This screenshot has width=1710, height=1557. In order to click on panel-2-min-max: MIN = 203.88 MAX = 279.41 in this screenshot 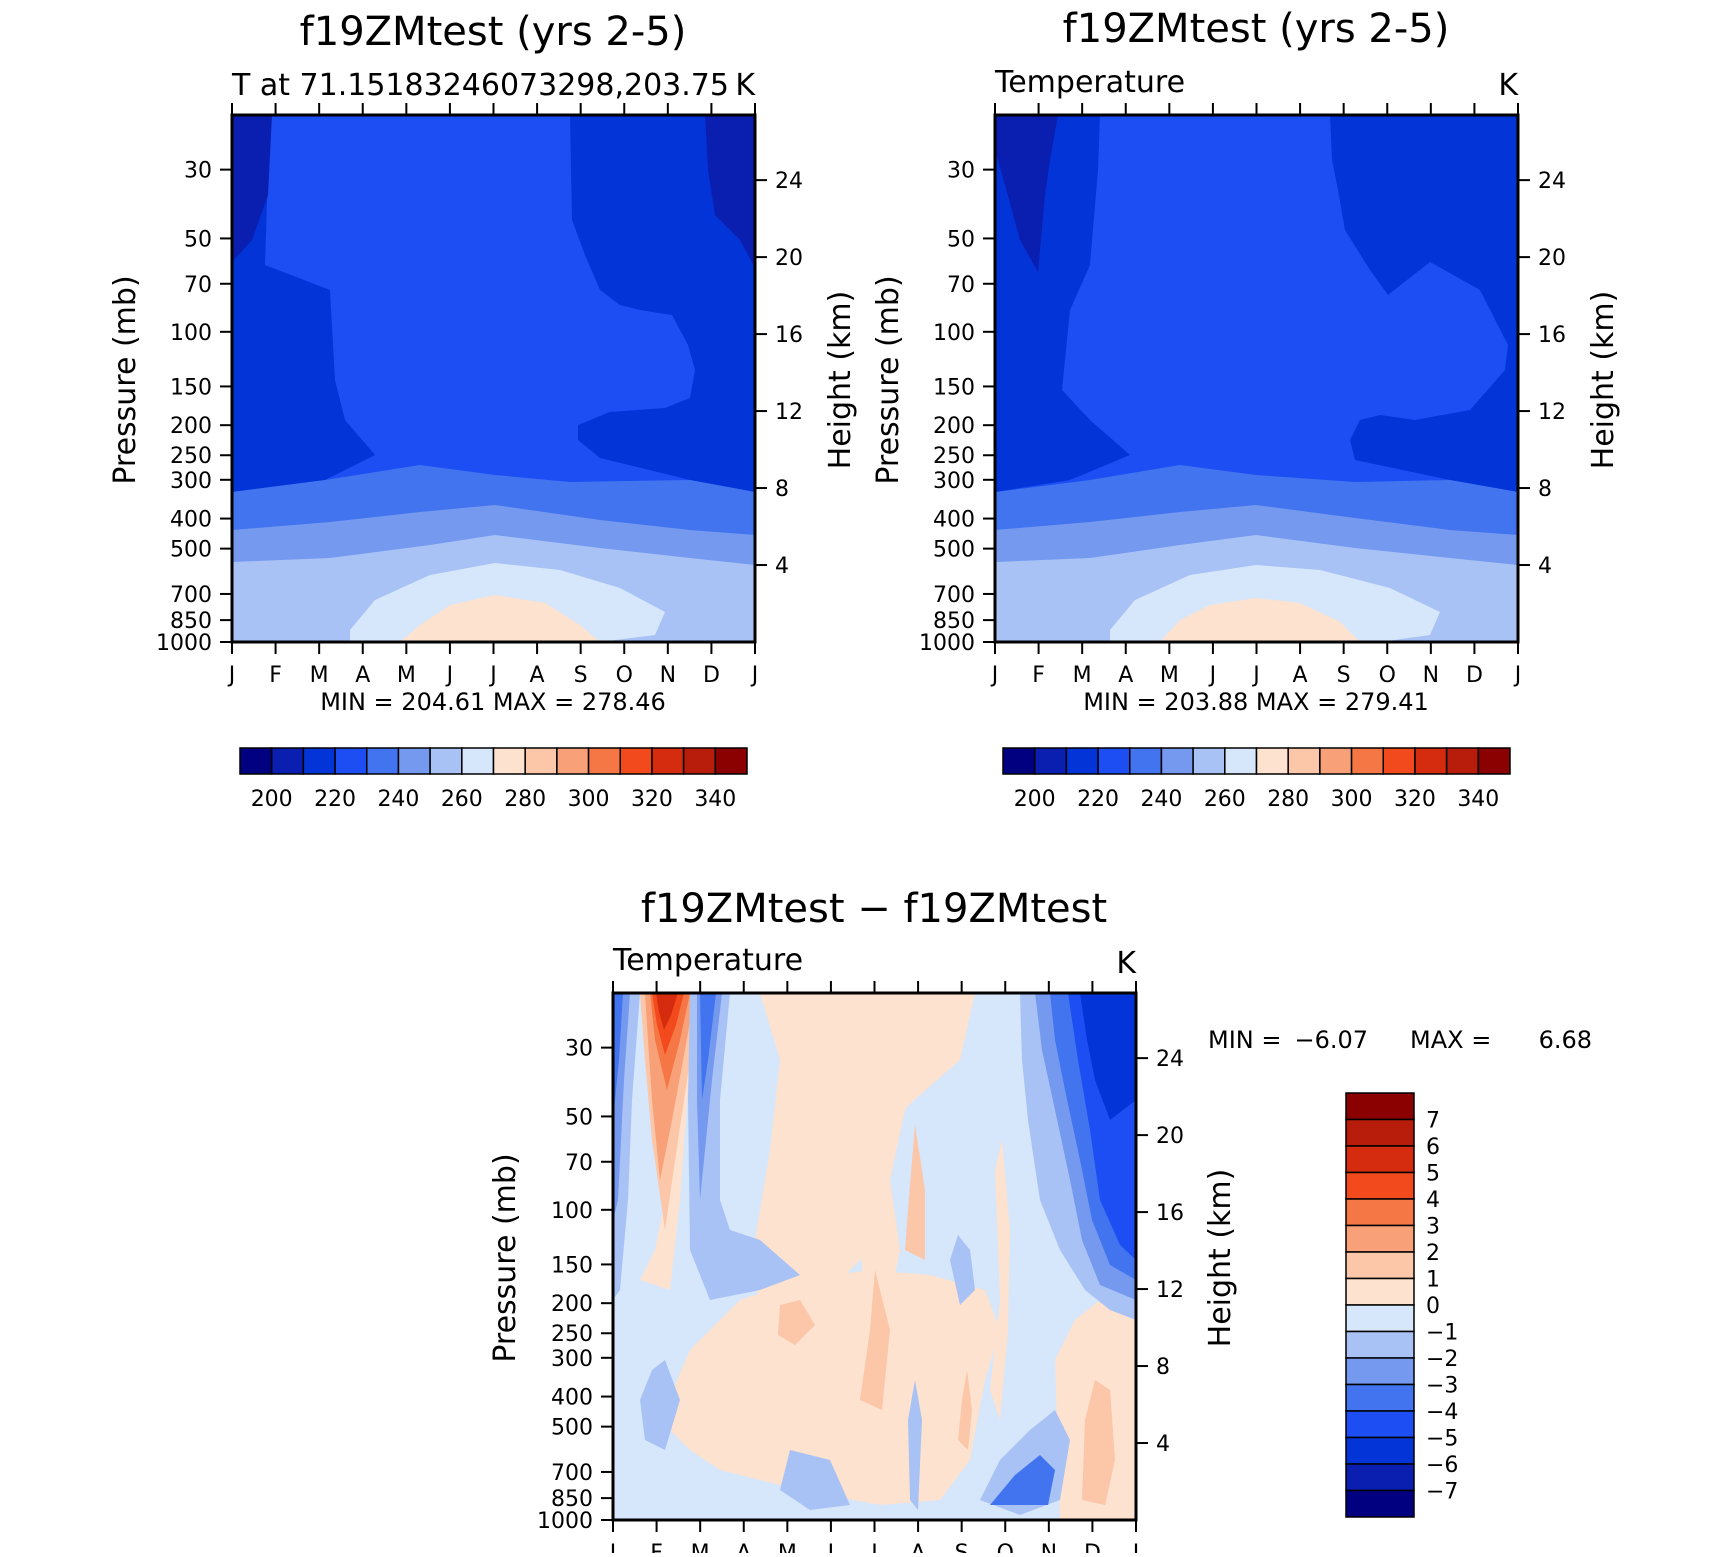, I will do `click(1256, 702)`.